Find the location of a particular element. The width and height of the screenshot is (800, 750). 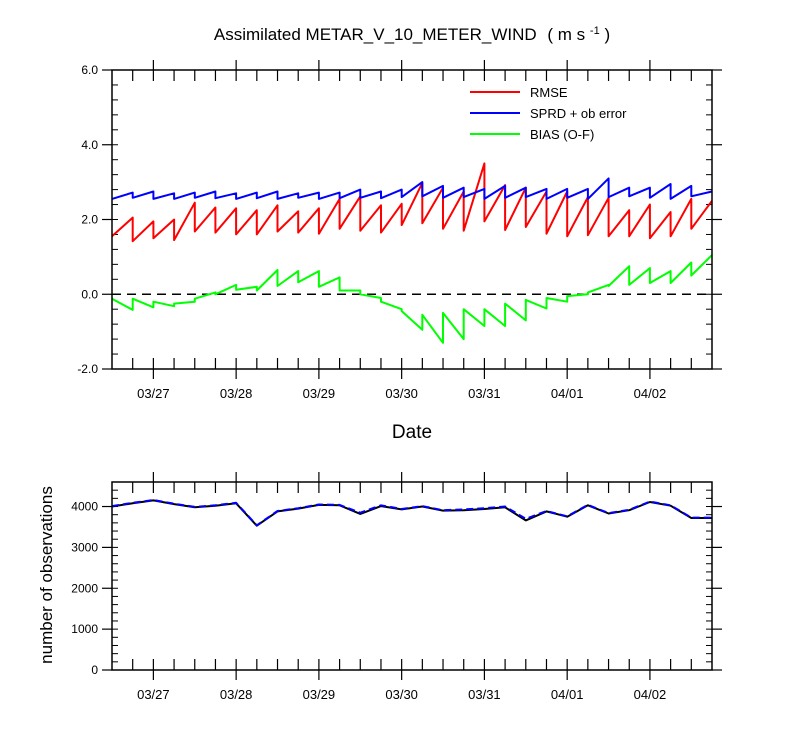

y-axis-label-observations: number of observations is located at coordinates (46, 575).